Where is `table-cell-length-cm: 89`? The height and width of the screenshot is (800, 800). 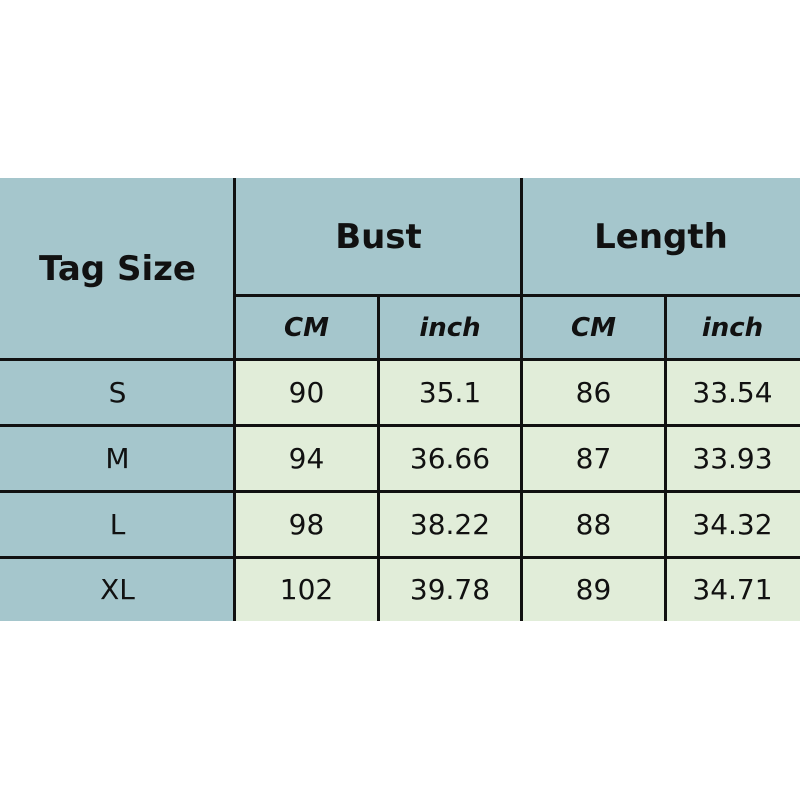
table-cell-length-cm: 89 is located at coordinates (593, 589).